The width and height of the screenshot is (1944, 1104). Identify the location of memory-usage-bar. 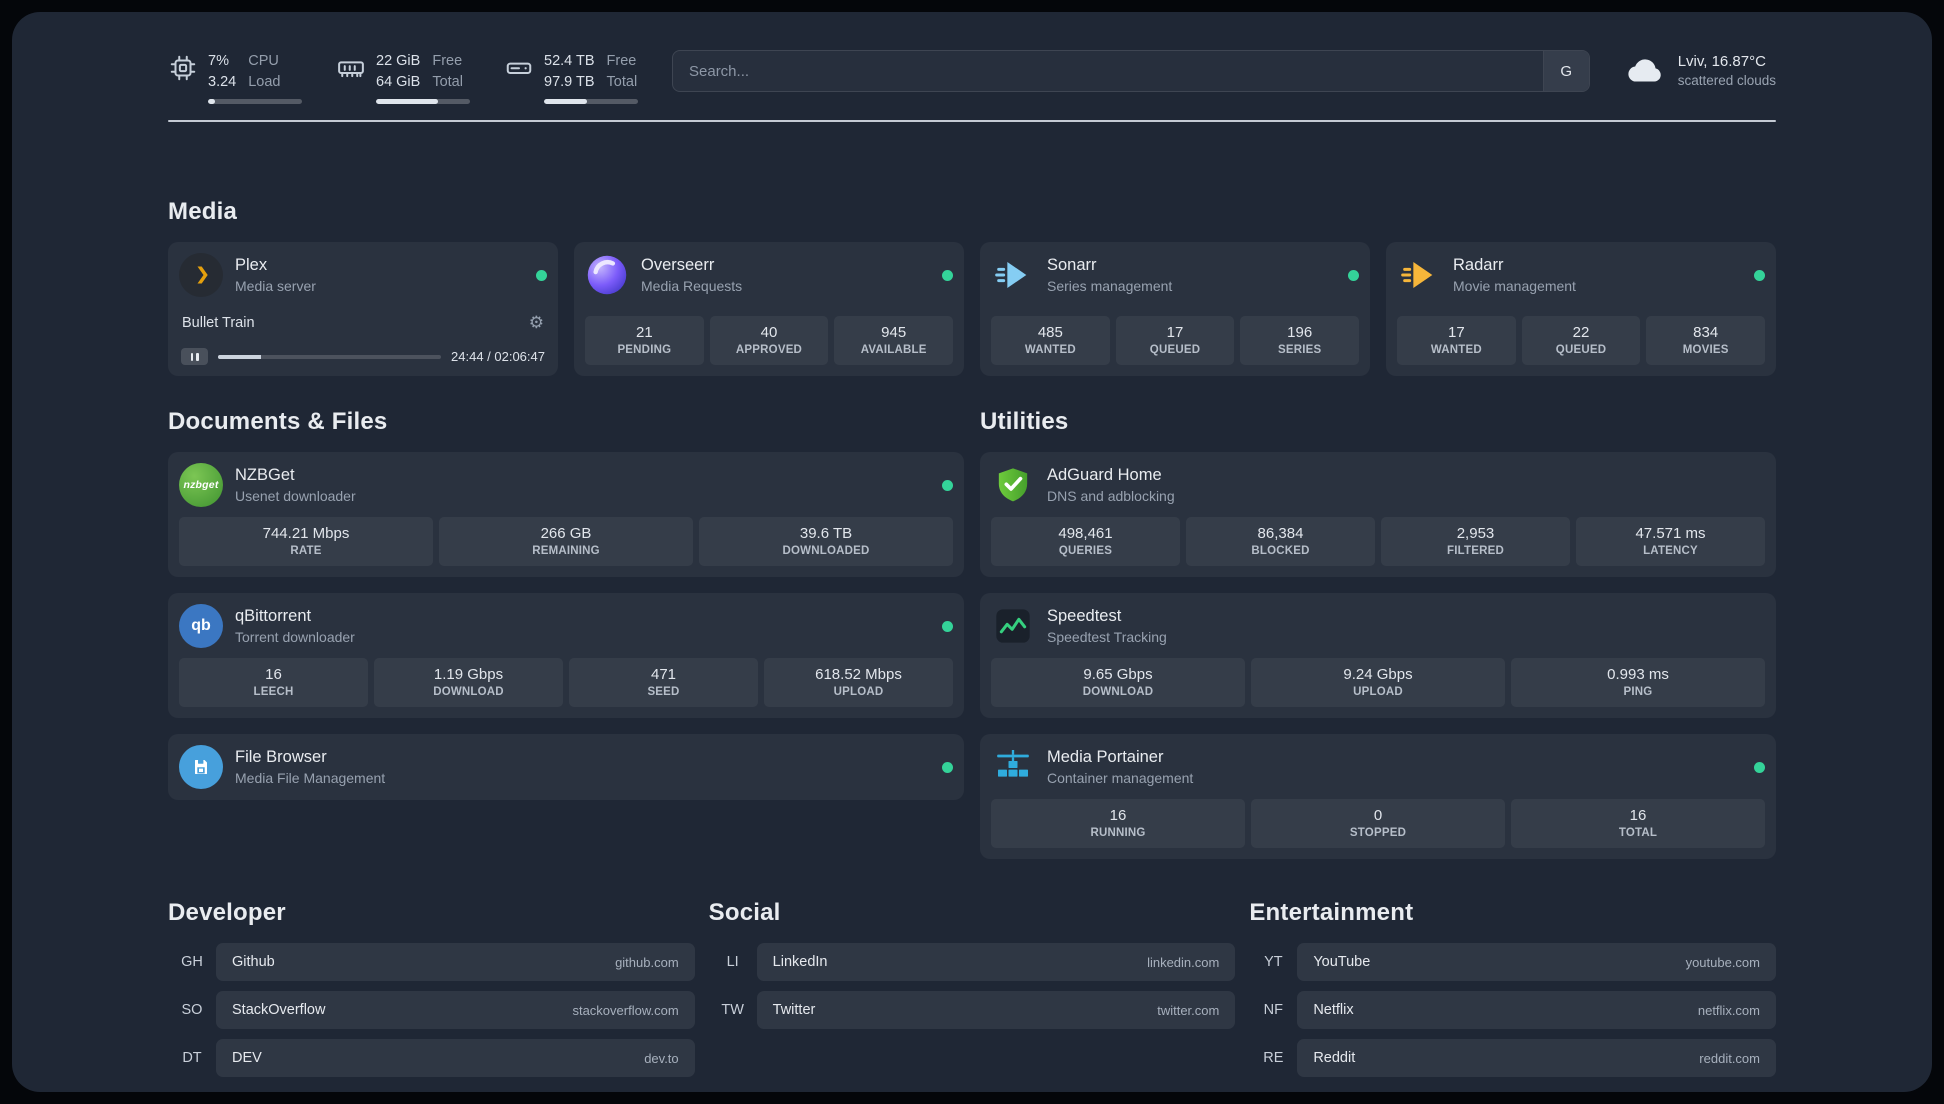
(423, 102).